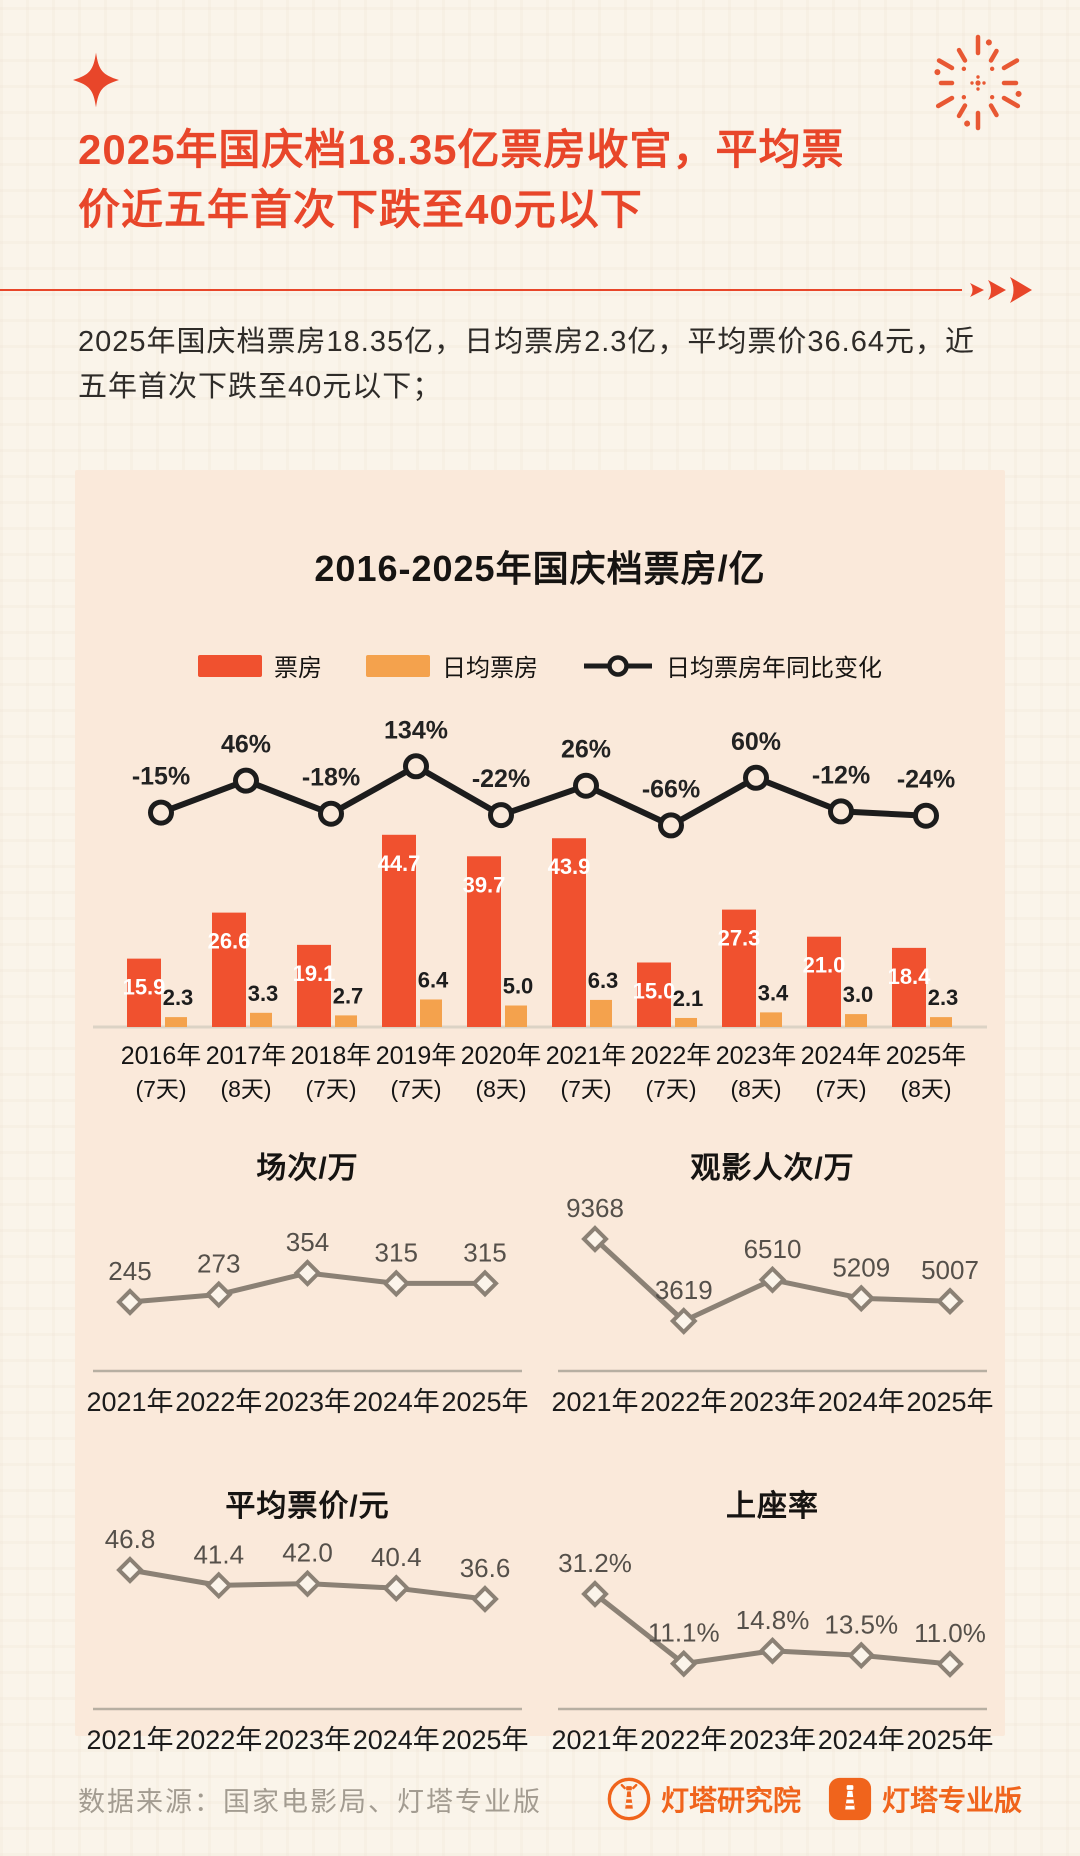 The width and height of the screenshot is (1080, 1856). What do you see at coordinates (861, 1402) in the screenshot?
I see `mini-year-label: 2024年` at bounding box center [861, 1402].